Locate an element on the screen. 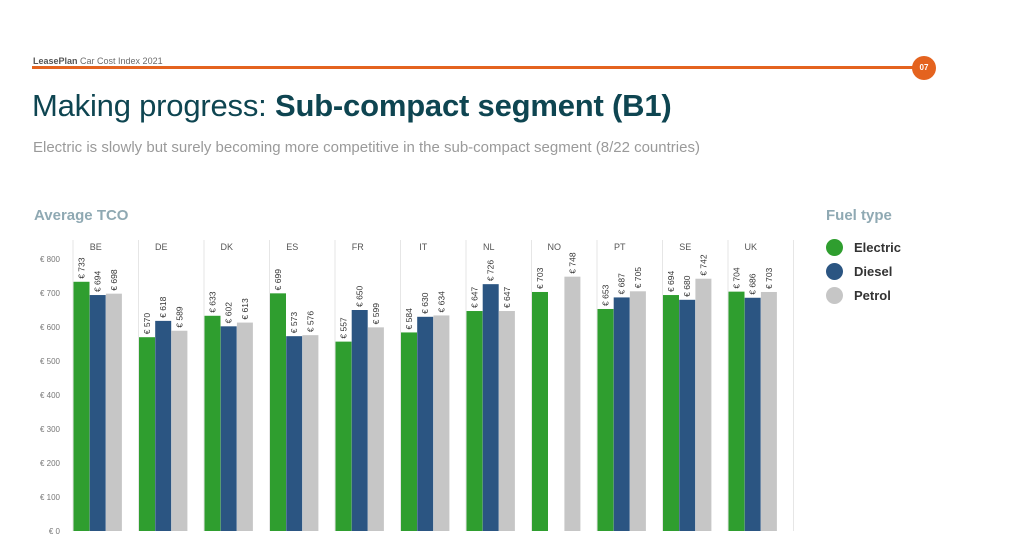 The height and width of the screenshot is (543, 1024). data-label: € 618 is located at coordinates (163, 307).